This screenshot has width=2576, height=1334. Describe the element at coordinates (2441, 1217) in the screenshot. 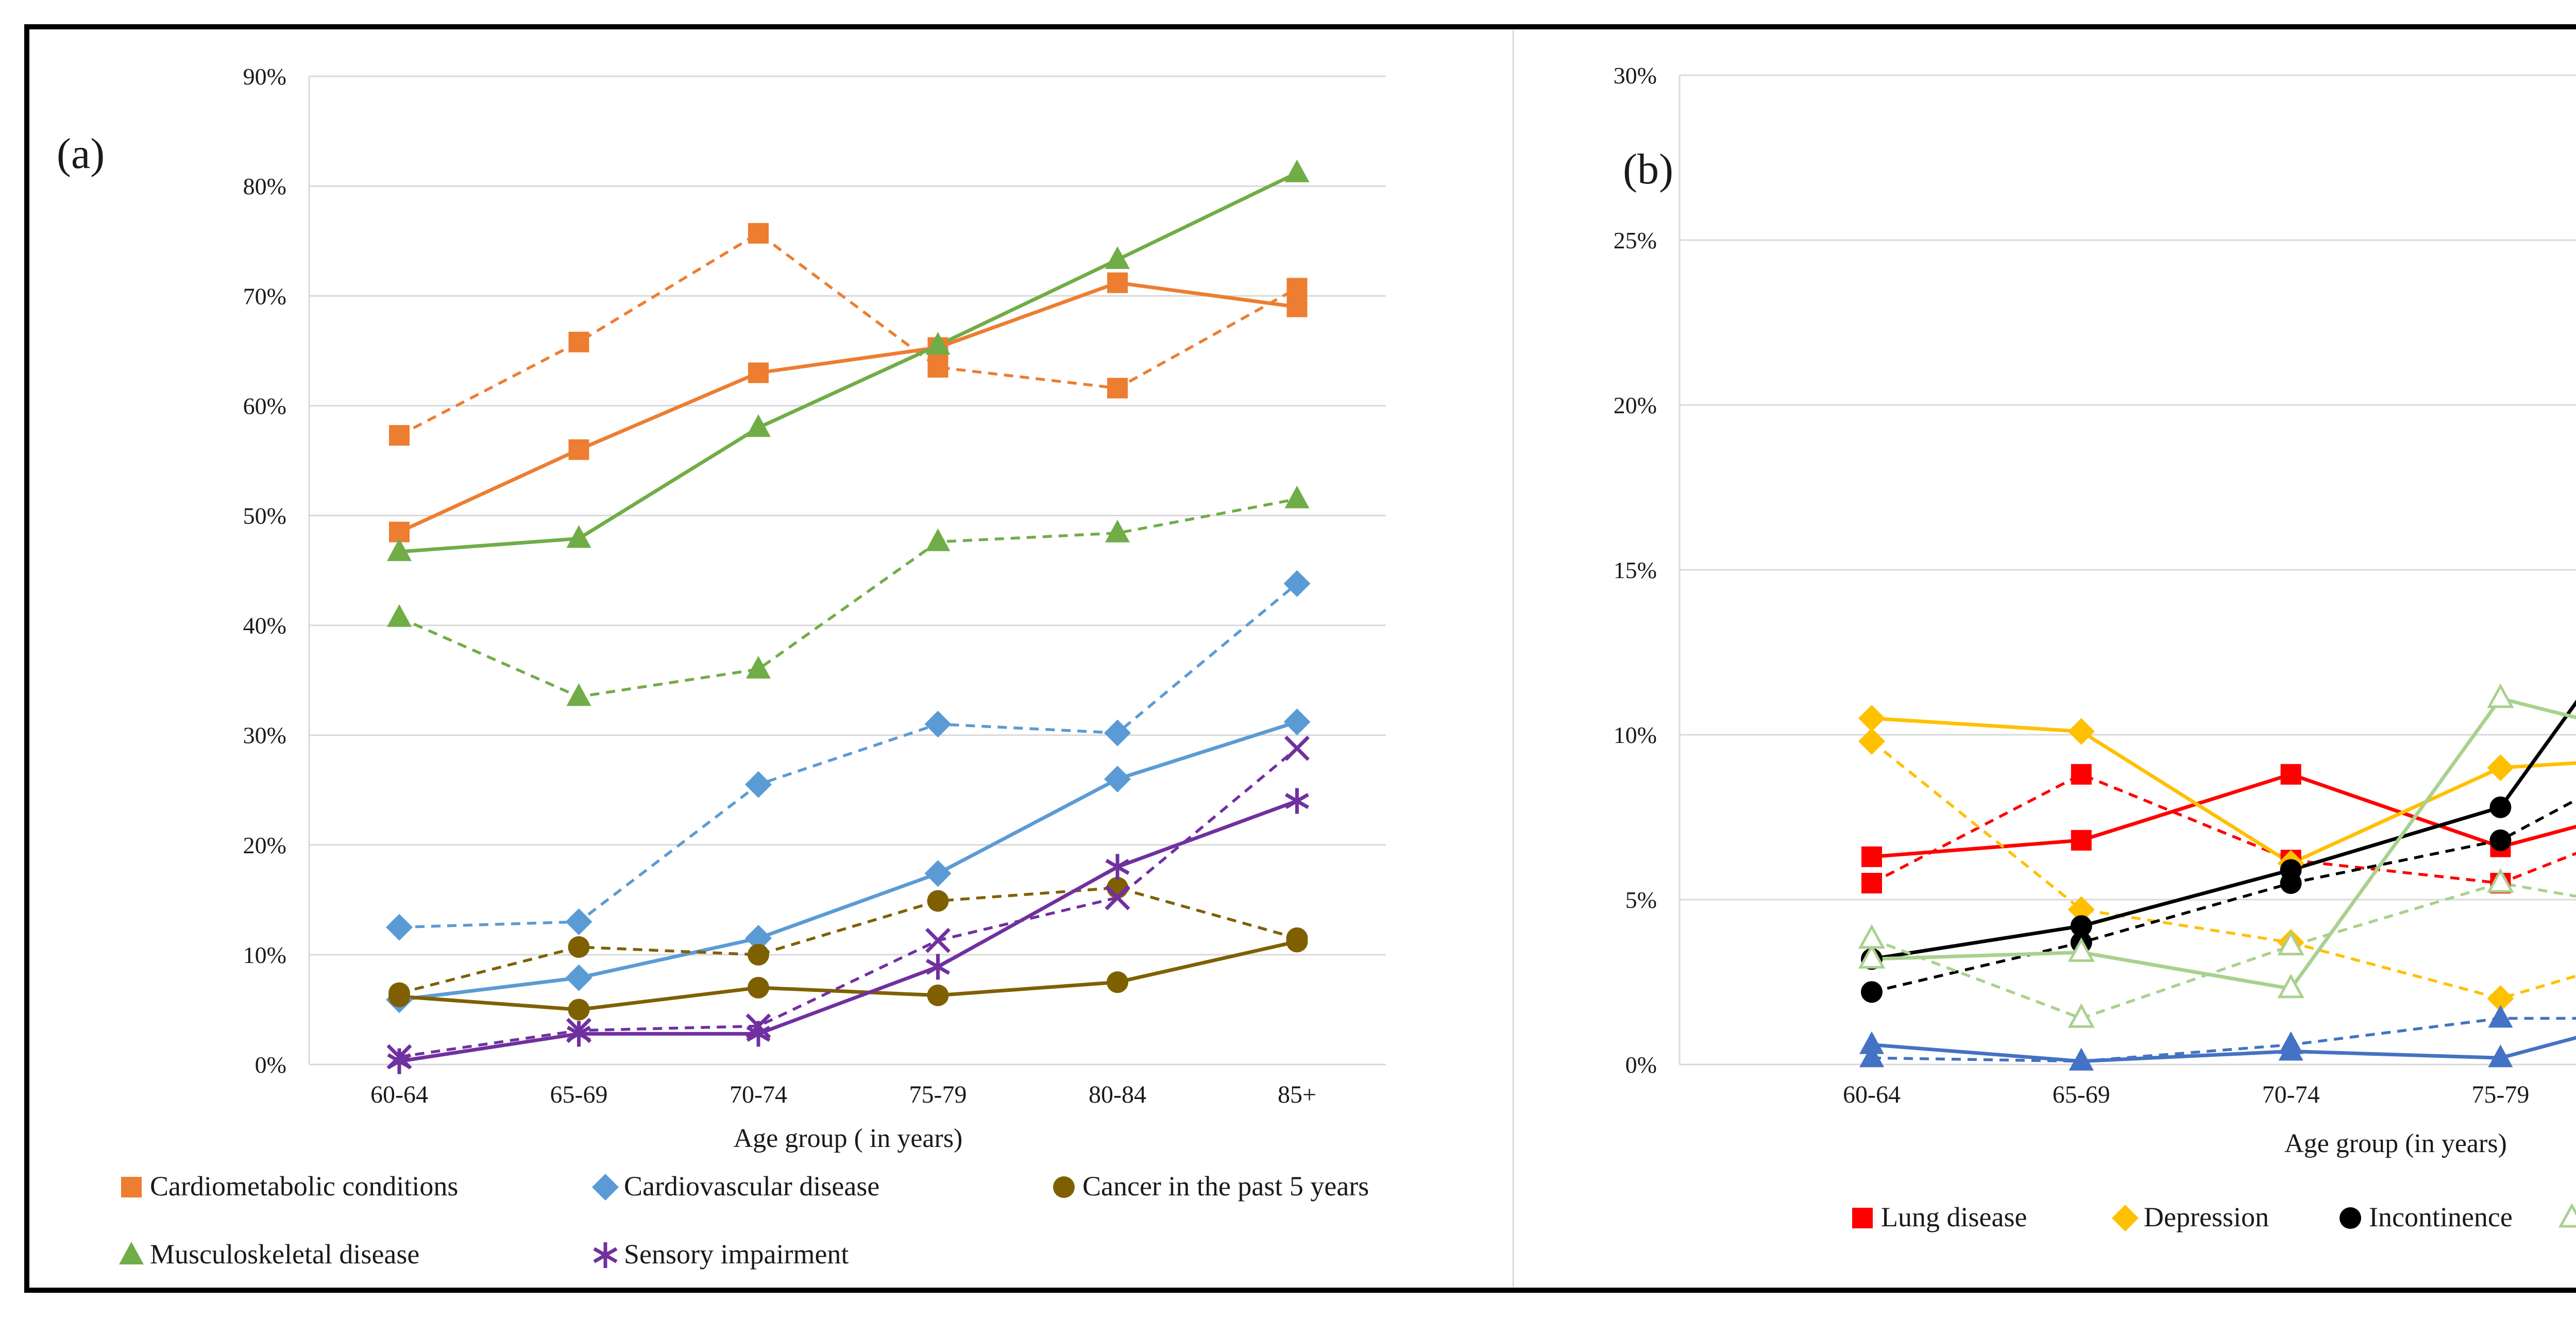

I see `panel-b-legend-label: Incontinence` at that location.